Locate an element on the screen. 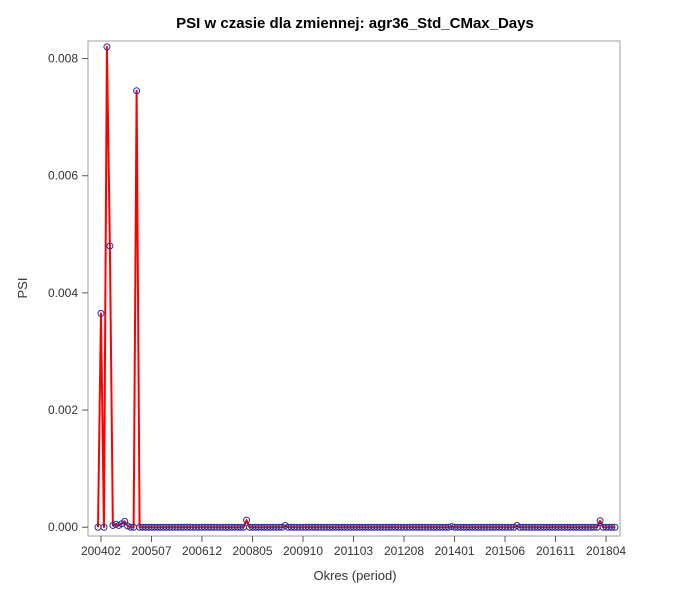  x-axis-label: Okres (period) is located at coordinates (354, 575).